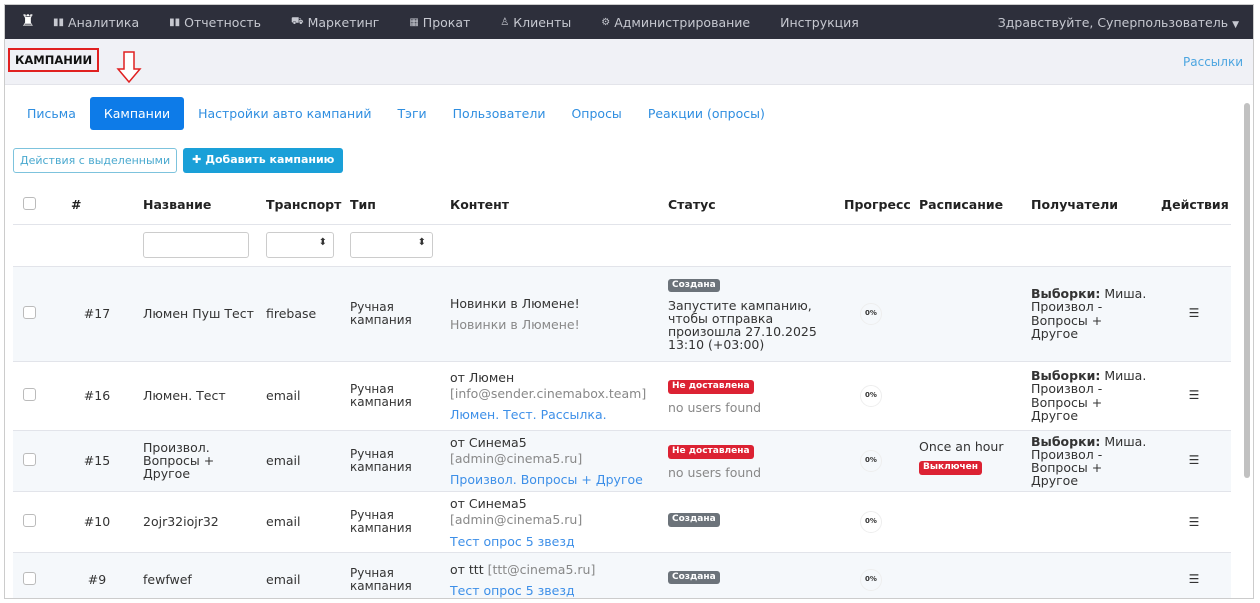  I want to click on column-header: Тип, so click(396, 205).